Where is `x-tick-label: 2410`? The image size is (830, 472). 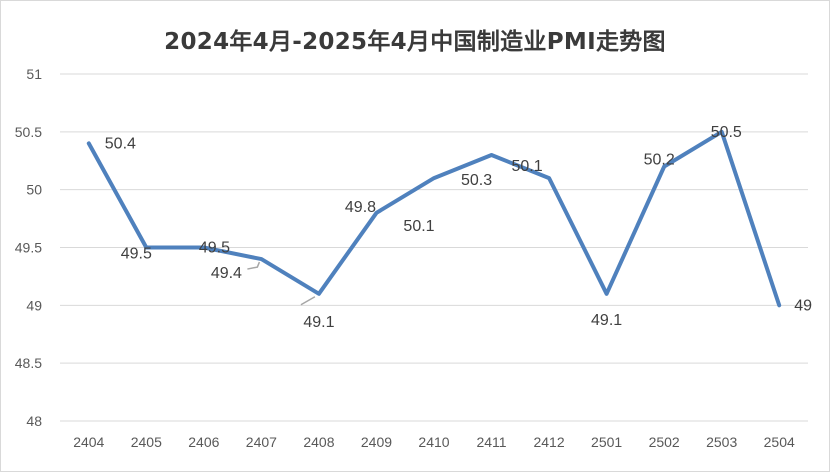 x-tick-label: 2410 is located at coordinates (433, 442).